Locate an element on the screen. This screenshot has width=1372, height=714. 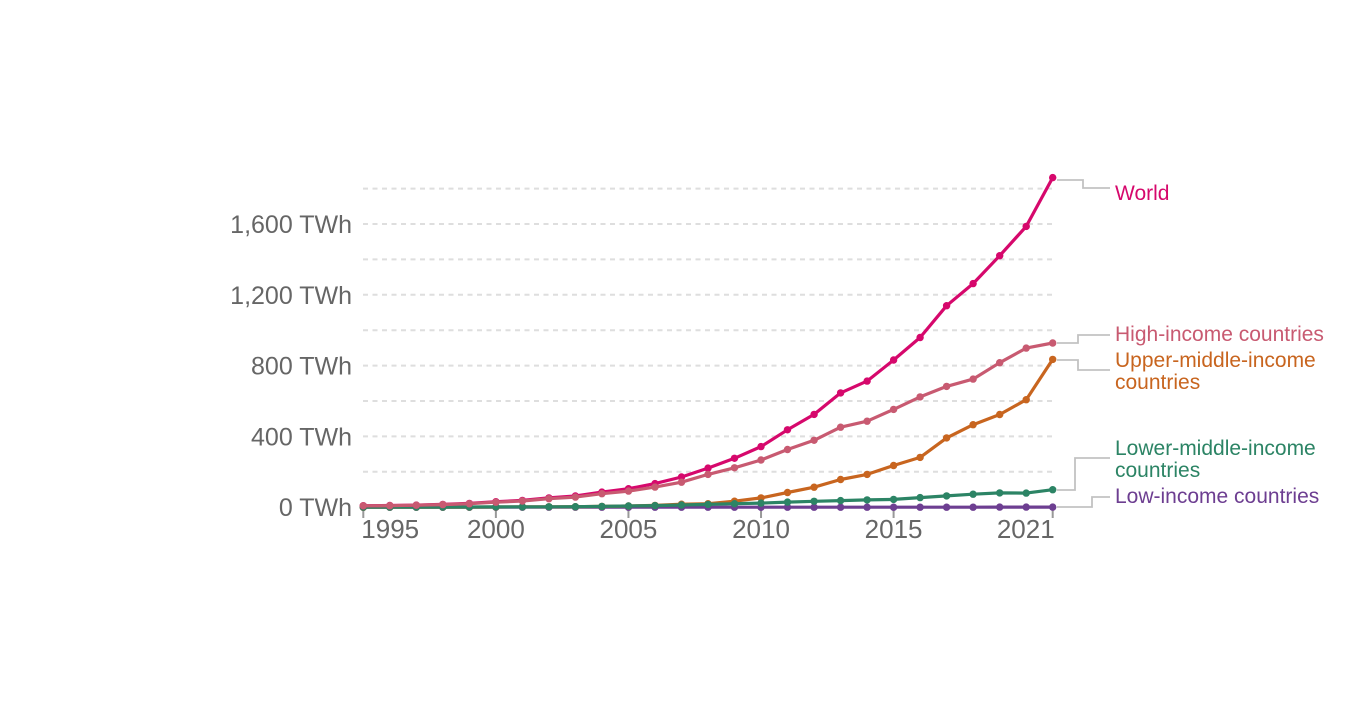
legend-label-low-income: Low-income countries is located at coordinates (1217, 496).